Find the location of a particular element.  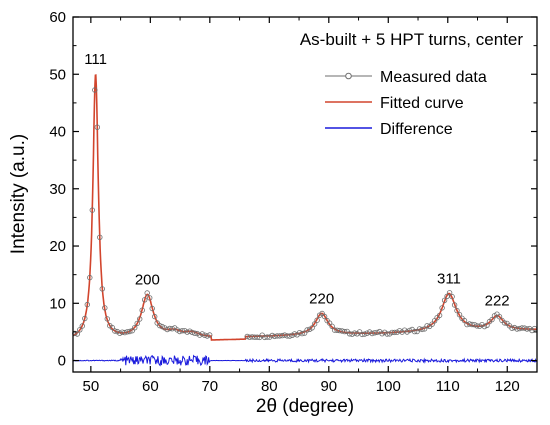

x-tick-label: 110 is located at coordinates (448, 386).